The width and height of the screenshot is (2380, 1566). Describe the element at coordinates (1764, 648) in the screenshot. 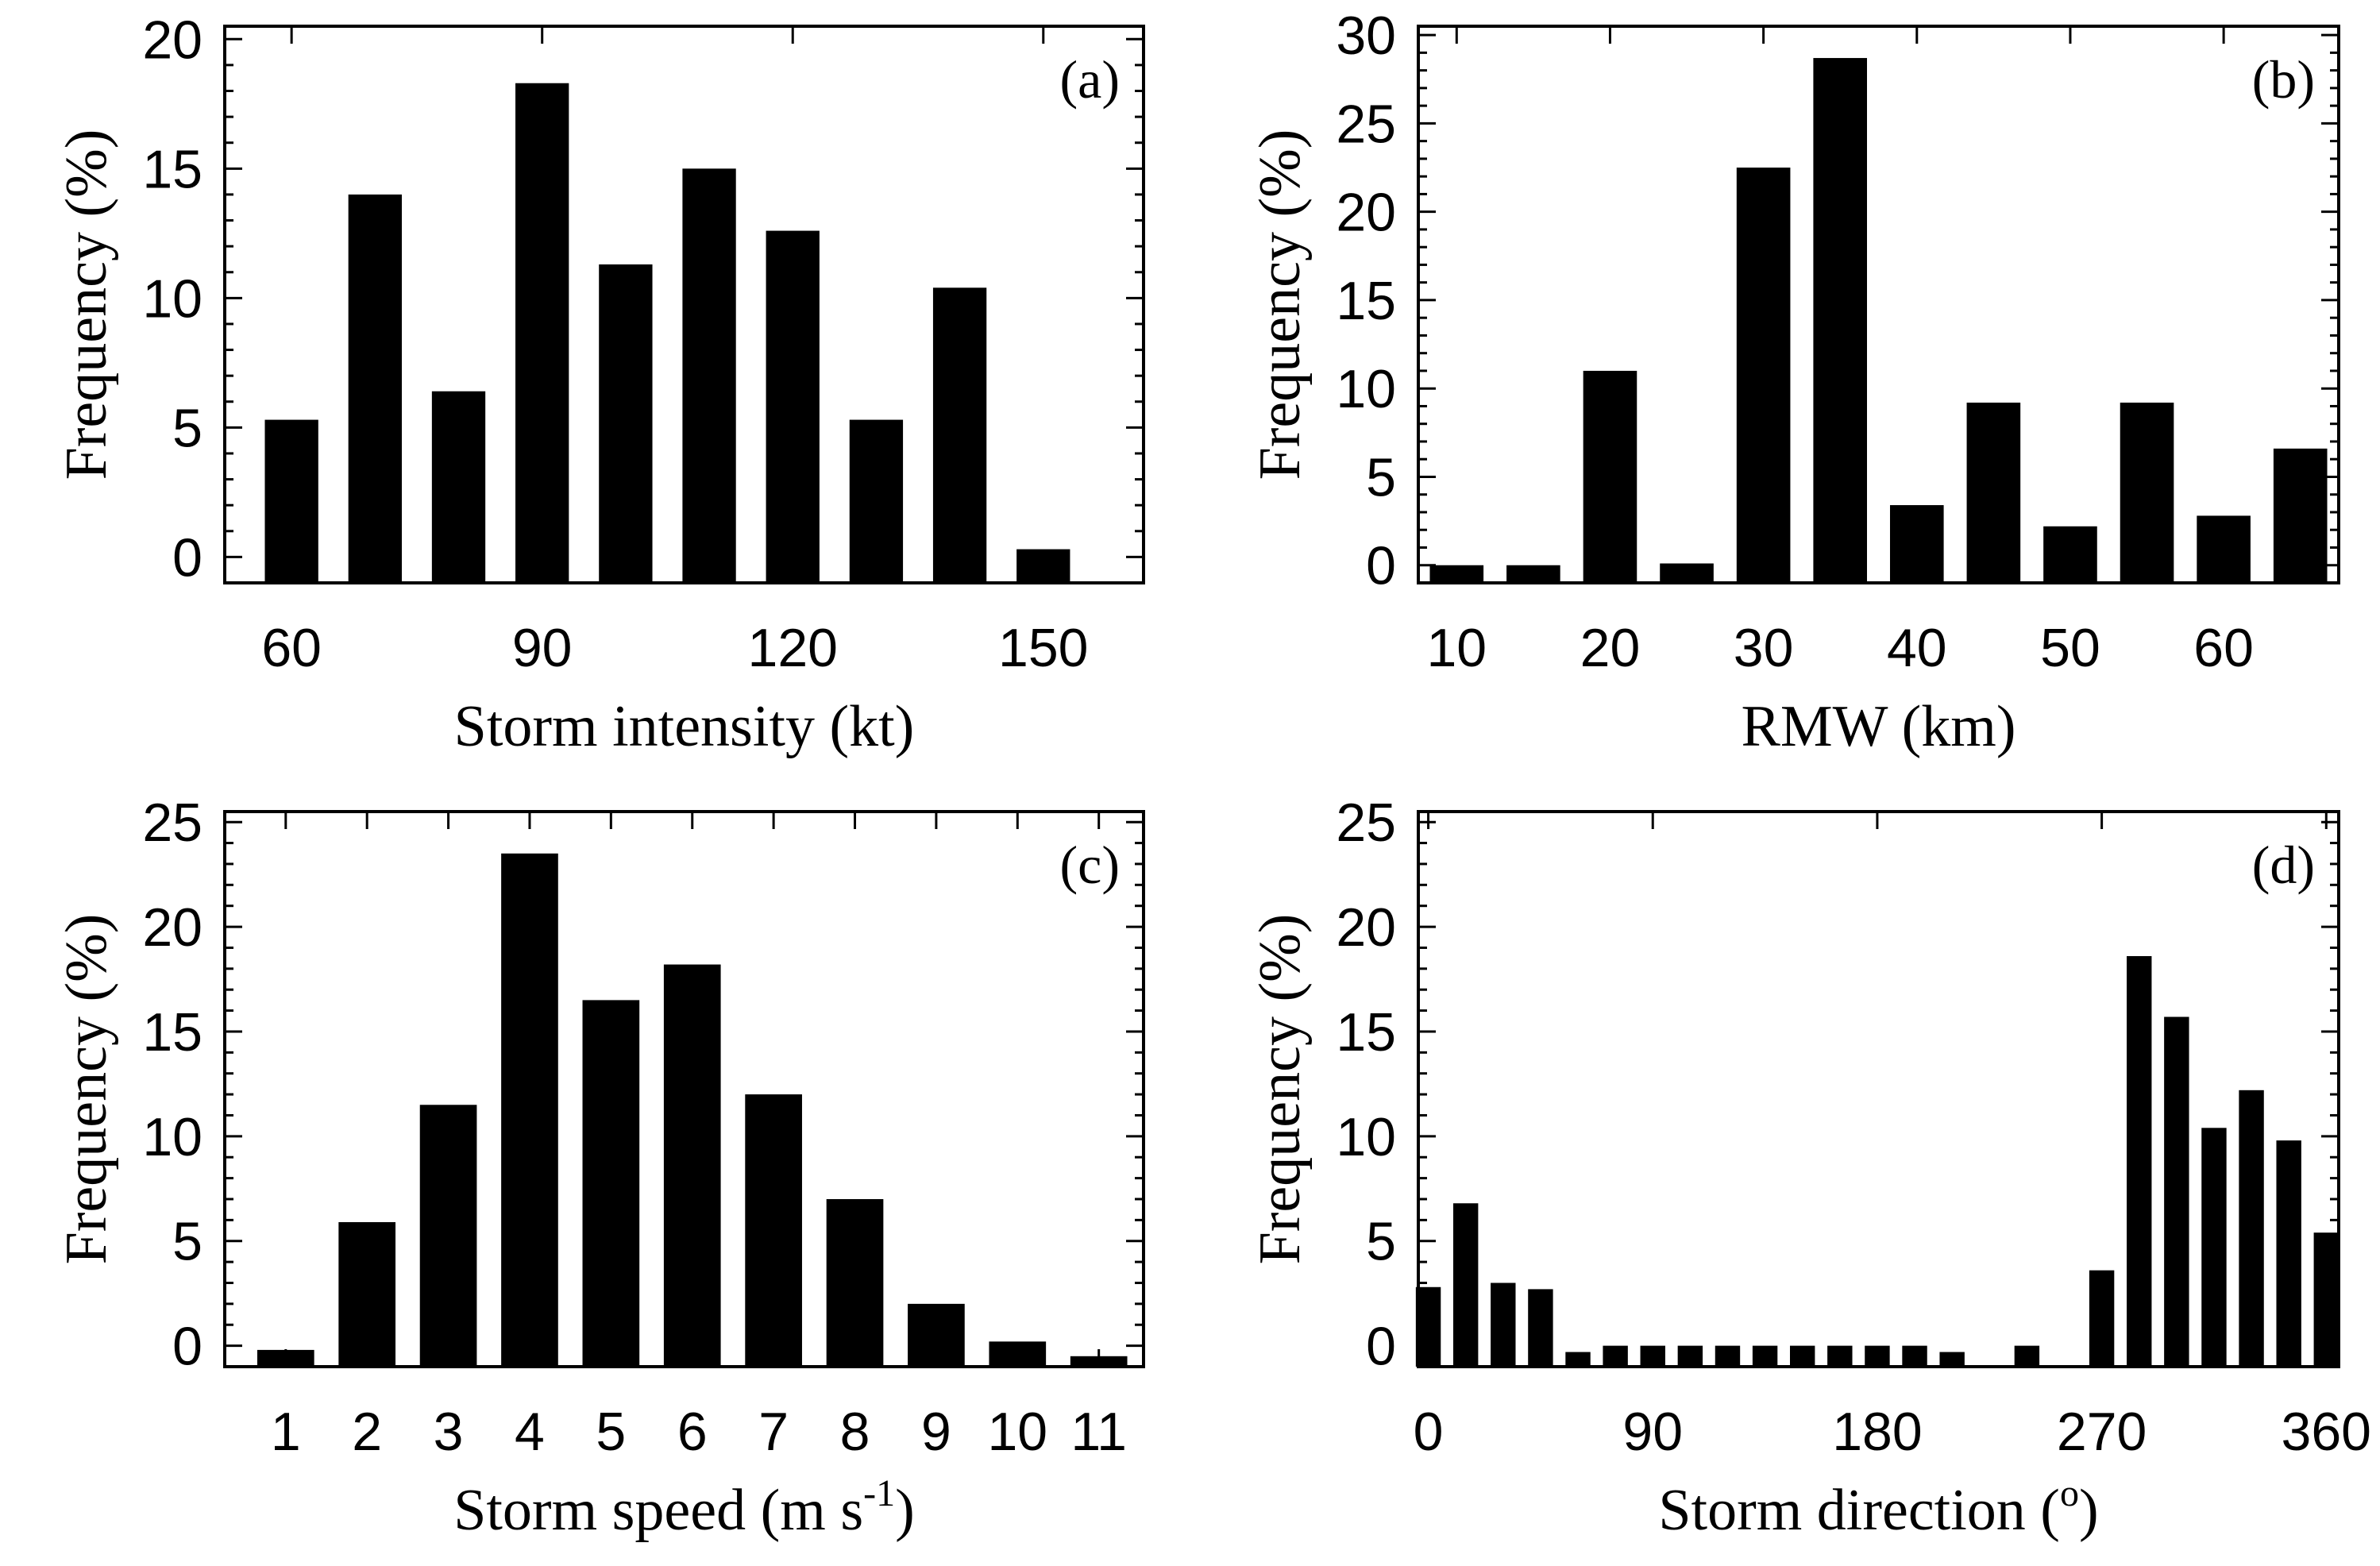

I see `x-tick-label: 30` at that location.